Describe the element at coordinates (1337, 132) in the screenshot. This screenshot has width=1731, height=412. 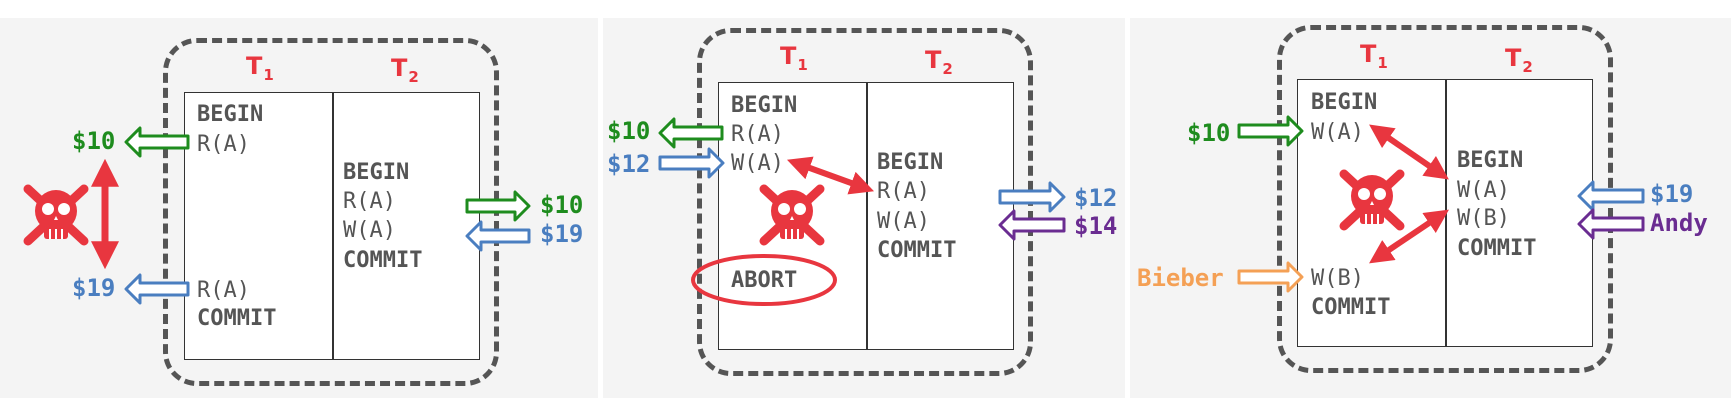
I see `panel-3-t1-write-a: W(A)` at that location.